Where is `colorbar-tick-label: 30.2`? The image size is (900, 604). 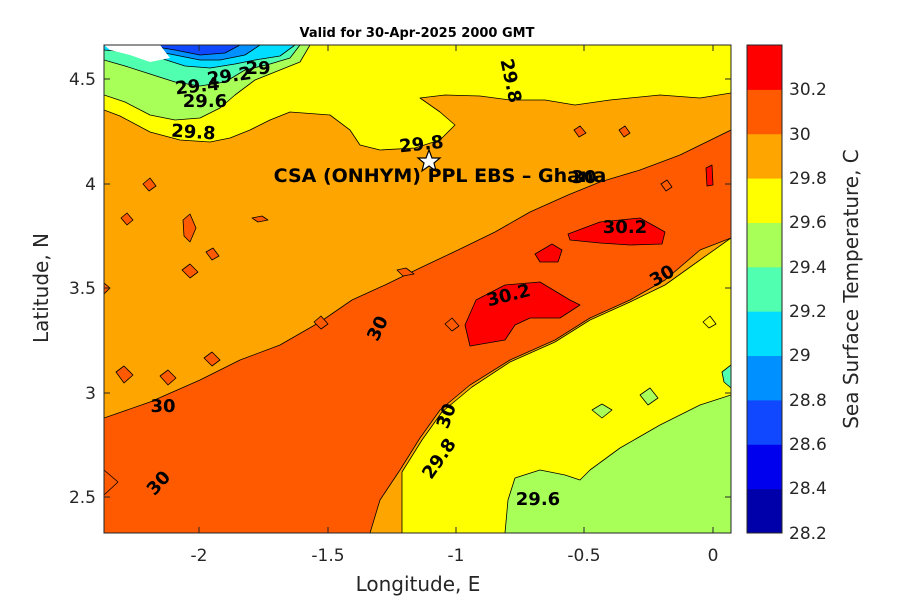 colorbar-tick-label: 30.2 is located at coordinates (808, 90).